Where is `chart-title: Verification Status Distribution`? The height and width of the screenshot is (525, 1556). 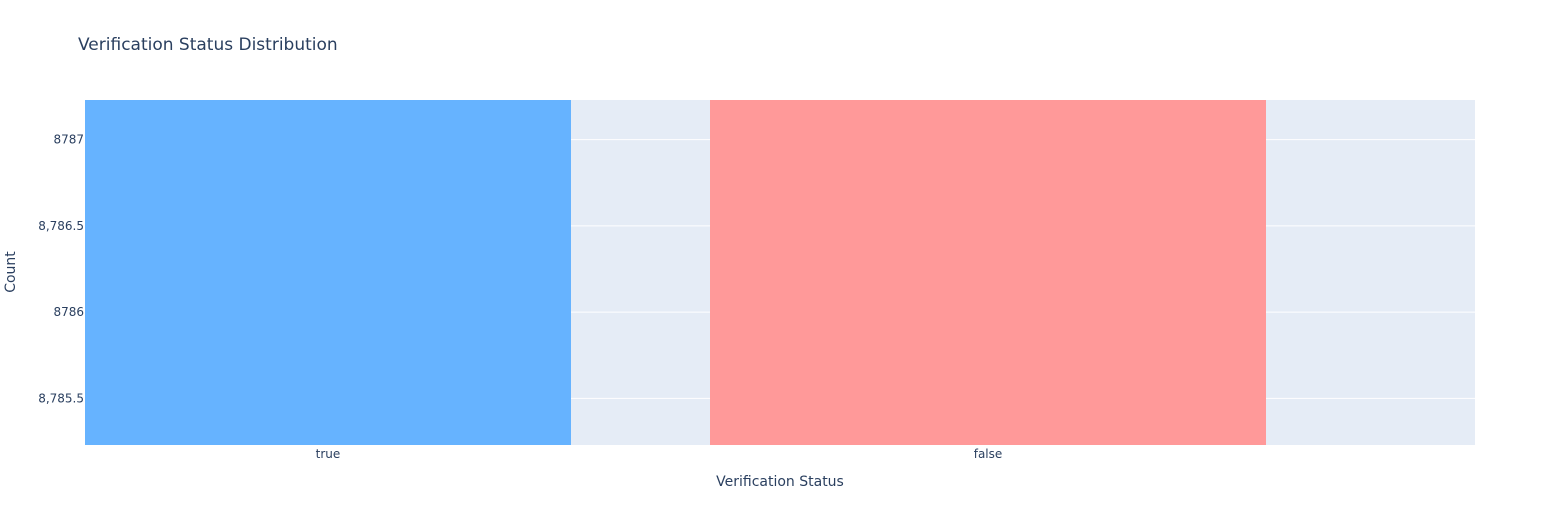
chart-title: Verification Status Distribution is located at coordinates (208, 45).